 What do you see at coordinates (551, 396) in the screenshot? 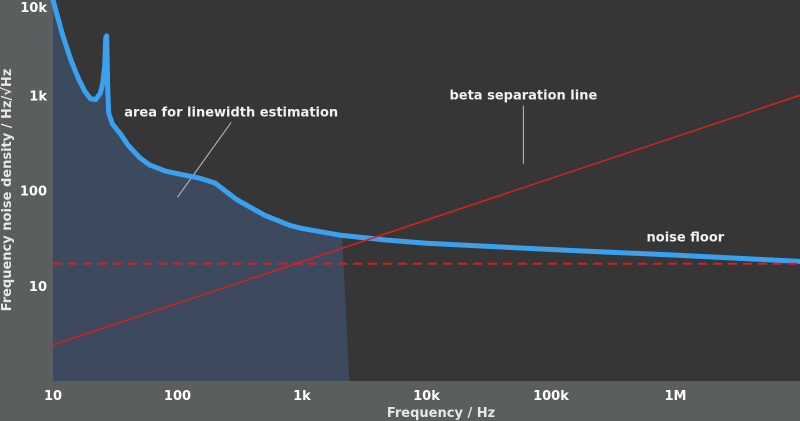
I see `x-tick-label: 100k` at bounding box center [551, 396].